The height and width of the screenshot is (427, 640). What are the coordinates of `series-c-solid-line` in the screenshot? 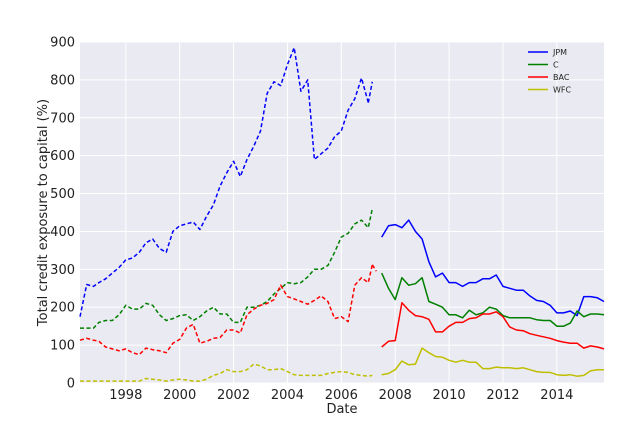 It's located at (493, 299).